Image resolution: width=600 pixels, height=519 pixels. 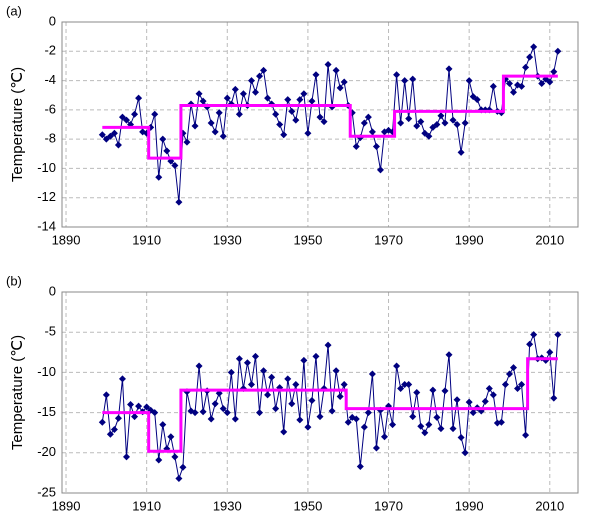 What do you see at coordinates (50, 50) in the screenshot?
I see `y-tick-label: -2` at bounding box center [50, 50].